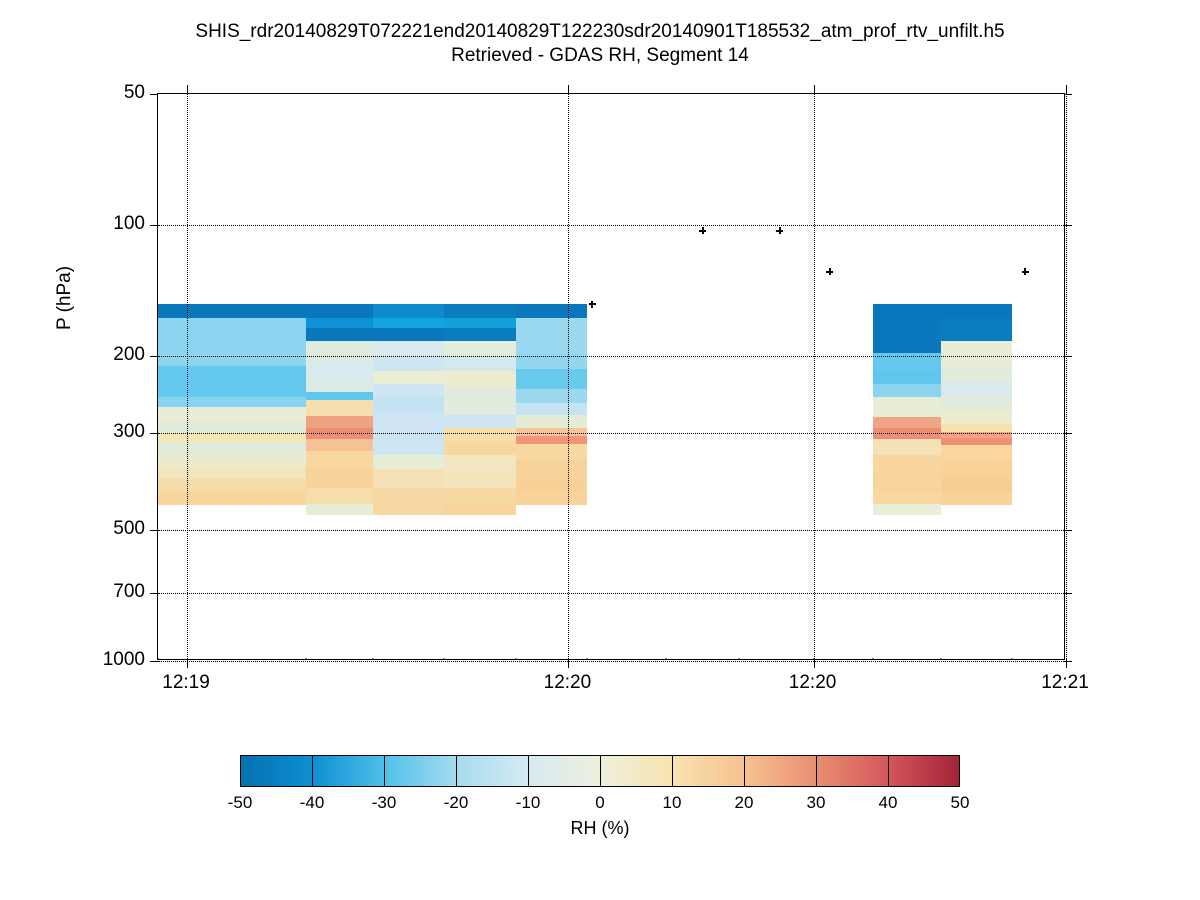 The image size is (1200, 900). I want to click on colorbar-title: RH (%), so click(600, 828).